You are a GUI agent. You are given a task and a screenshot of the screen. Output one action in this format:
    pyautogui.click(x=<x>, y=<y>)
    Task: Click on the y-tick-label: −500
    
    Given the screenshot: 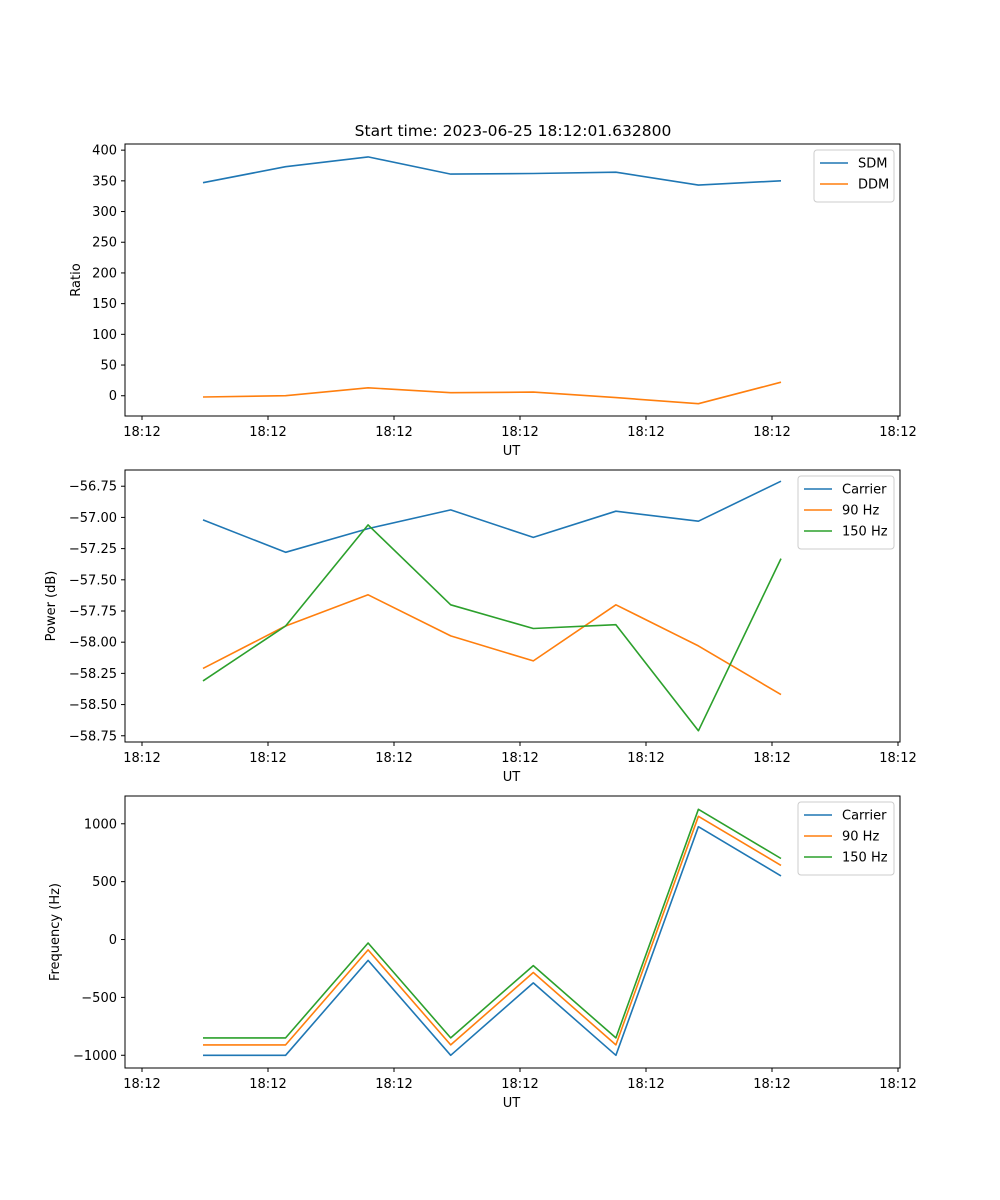 What is the action you would take?
    pyautogui.click(x=99, y=998)
    